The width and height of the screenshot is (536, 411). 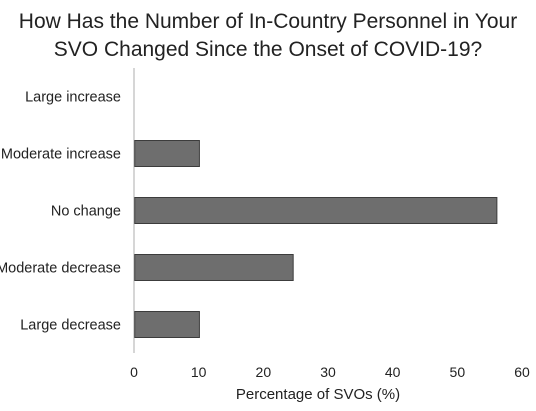 What do you see at coordinates (316, 210) in the screenshot?
I see `bar-no-change` at bounding box center [316, 210].